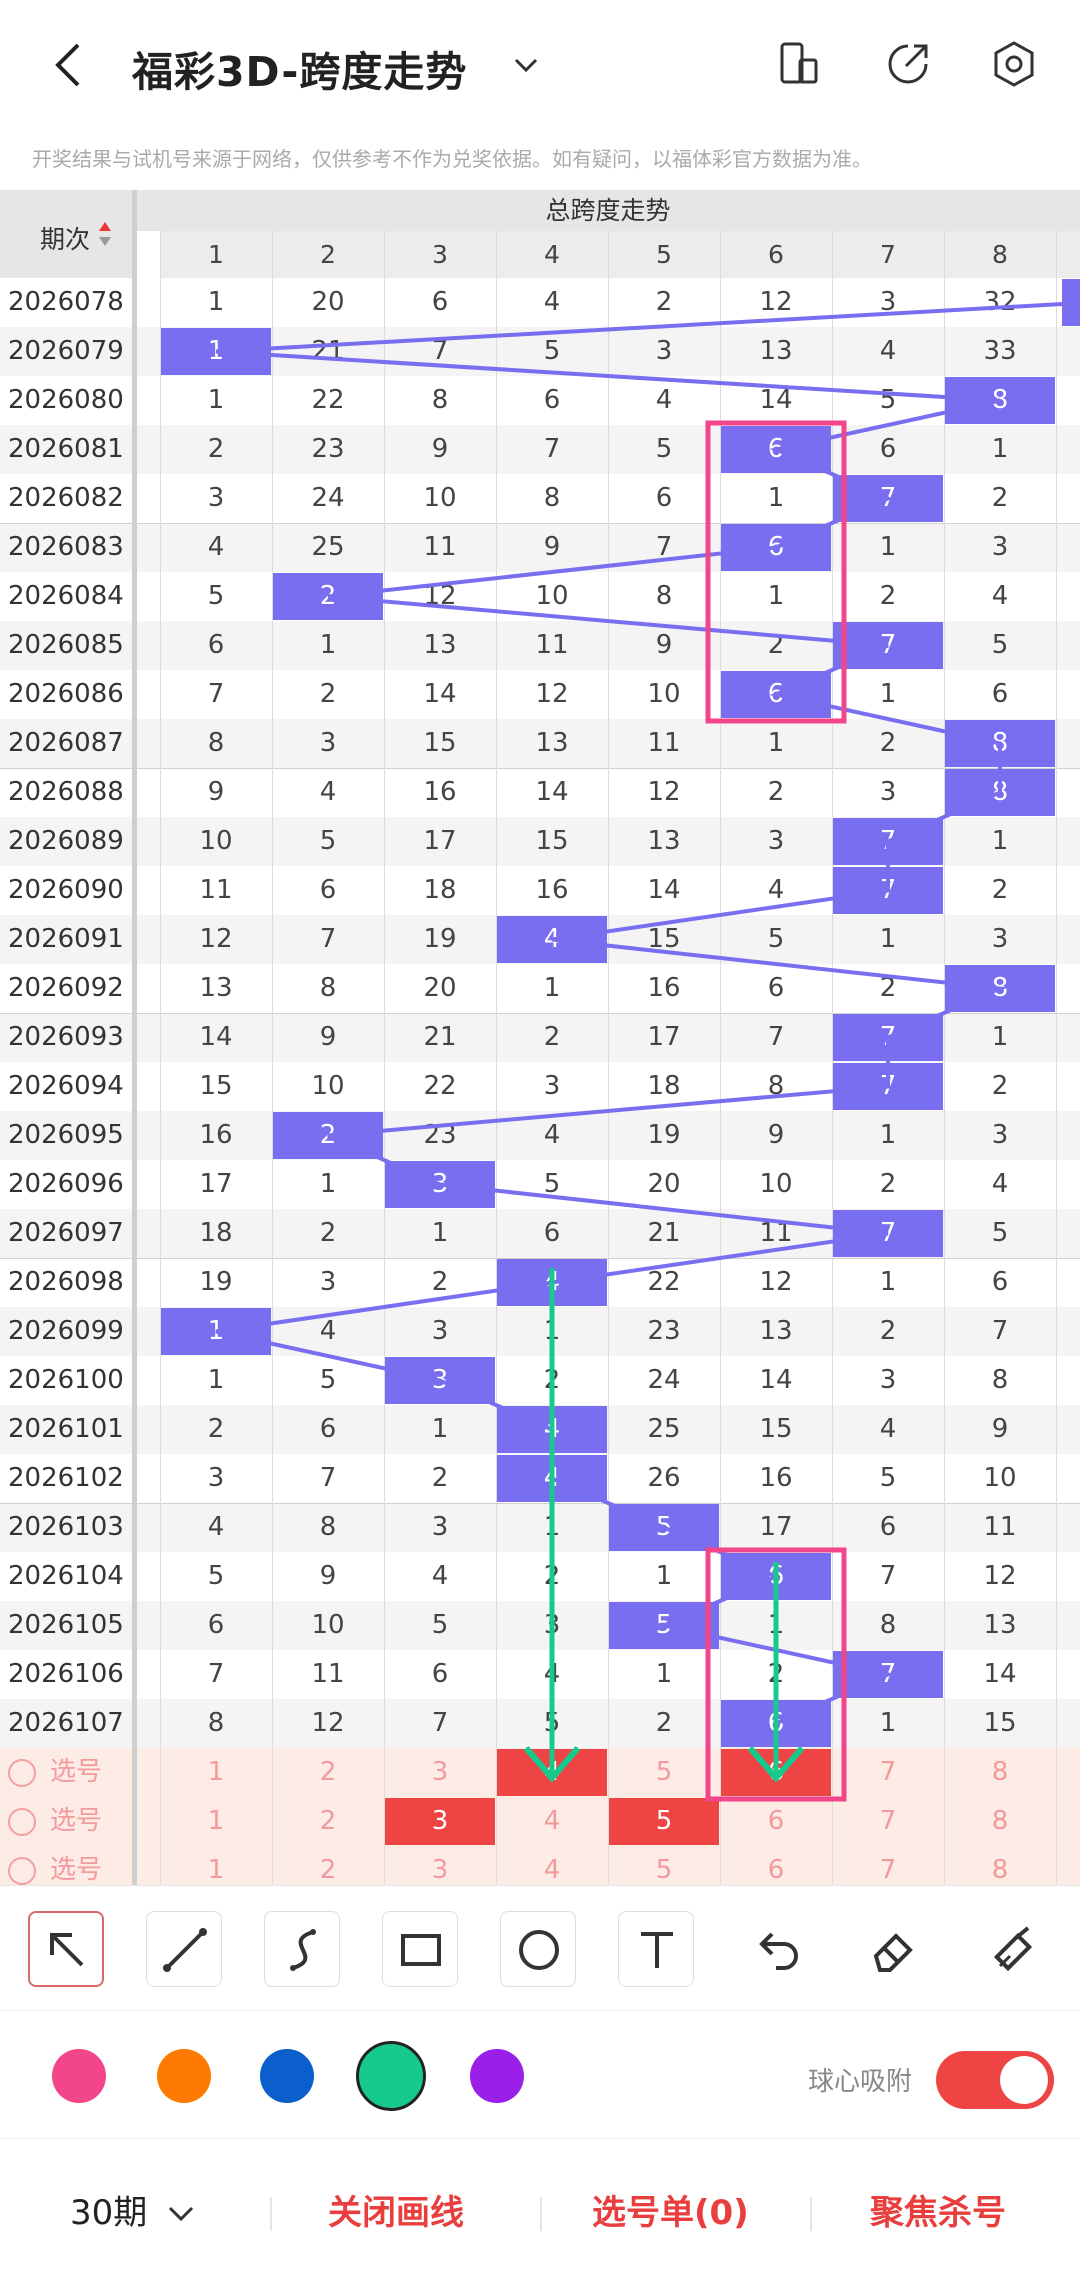 The height and width of the screenshot is (2281, 1080). What do you see at coordinates (66, 302) in the screenshot?
I see `period-cell: 2026078` at bounding box center [66, 302].